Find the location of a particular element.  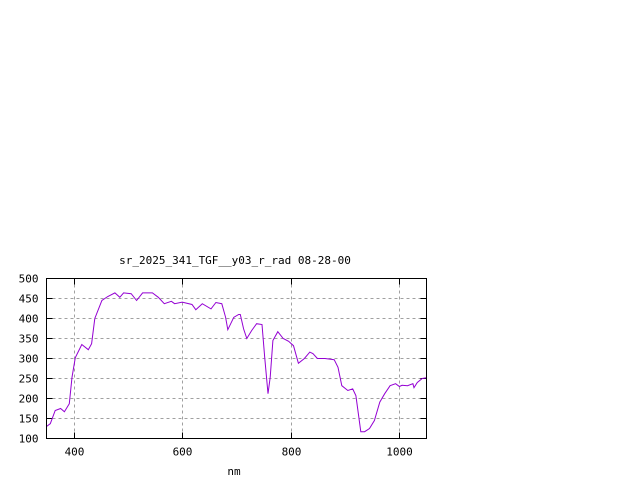

x-tick-label: 400 is located at coordinates (75, 452).